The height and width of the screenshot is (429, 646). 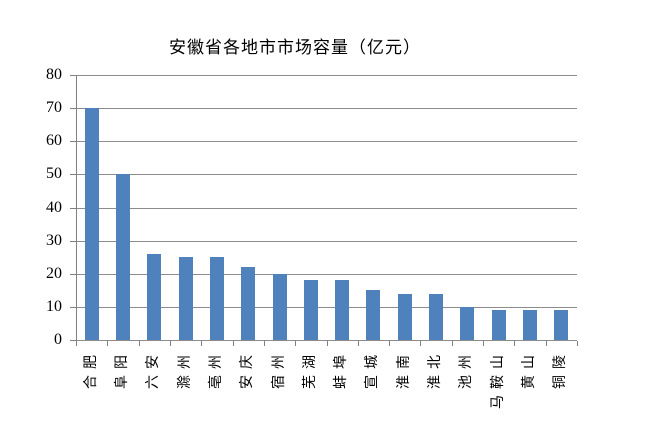 I want to click on y-tick-label: 0, so click(x=58, y=339).